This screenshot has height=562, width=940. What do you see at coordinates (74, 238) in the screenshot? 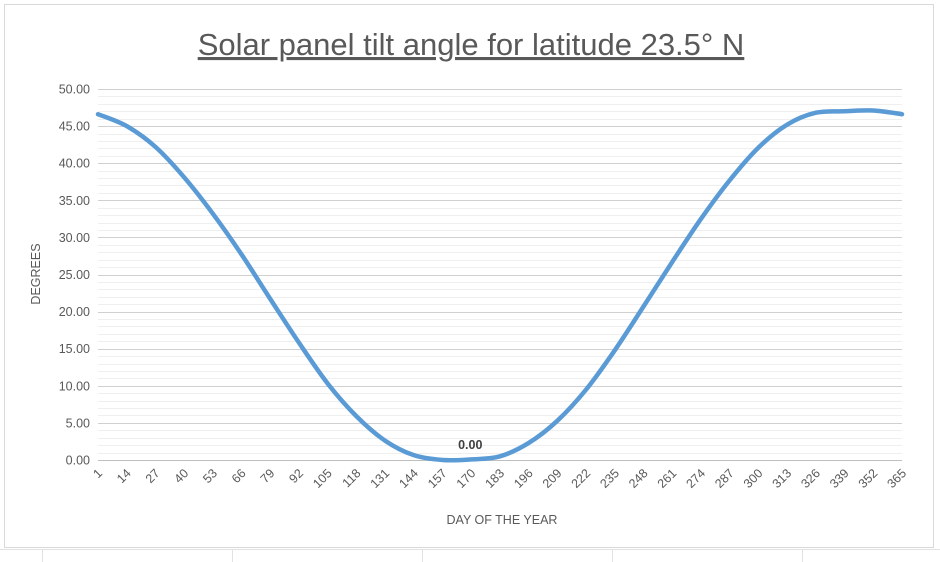
I see `y-tick-label: 30.00` at bounding box center [74, 238].